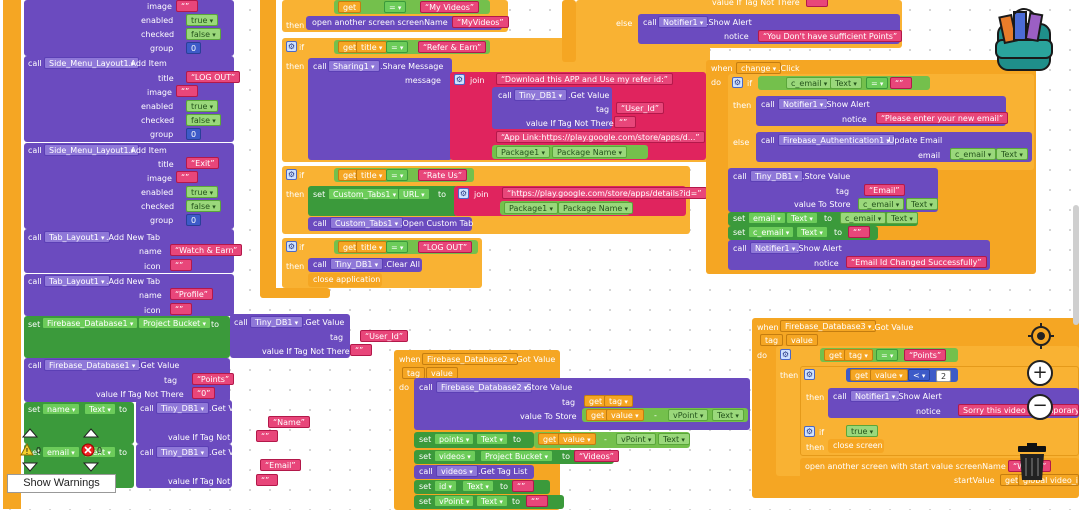 Image resolution: width=1079 pixels, height=510 pixels. Describe the element at coordinates (919, 375) in the screenshot. I see `compare-op-less: <` at that location.